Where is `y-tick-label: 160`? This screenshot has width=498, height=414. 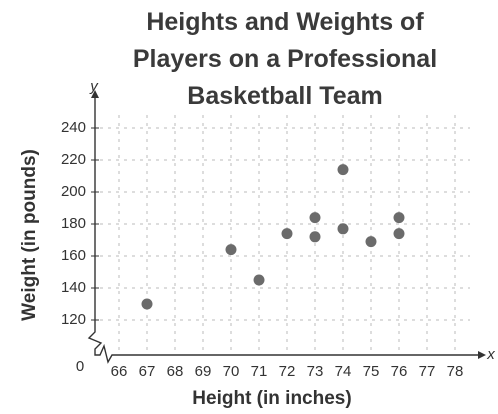 y-tick-label: 160 is located at coordinates (73, 255).